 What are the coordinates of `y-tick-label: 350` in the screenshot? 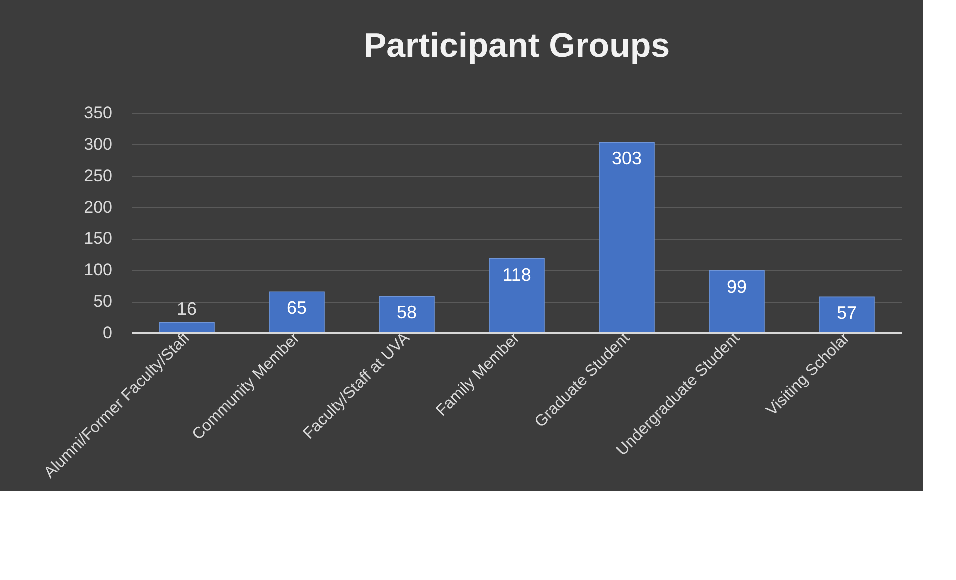 It's located at (98, 113).